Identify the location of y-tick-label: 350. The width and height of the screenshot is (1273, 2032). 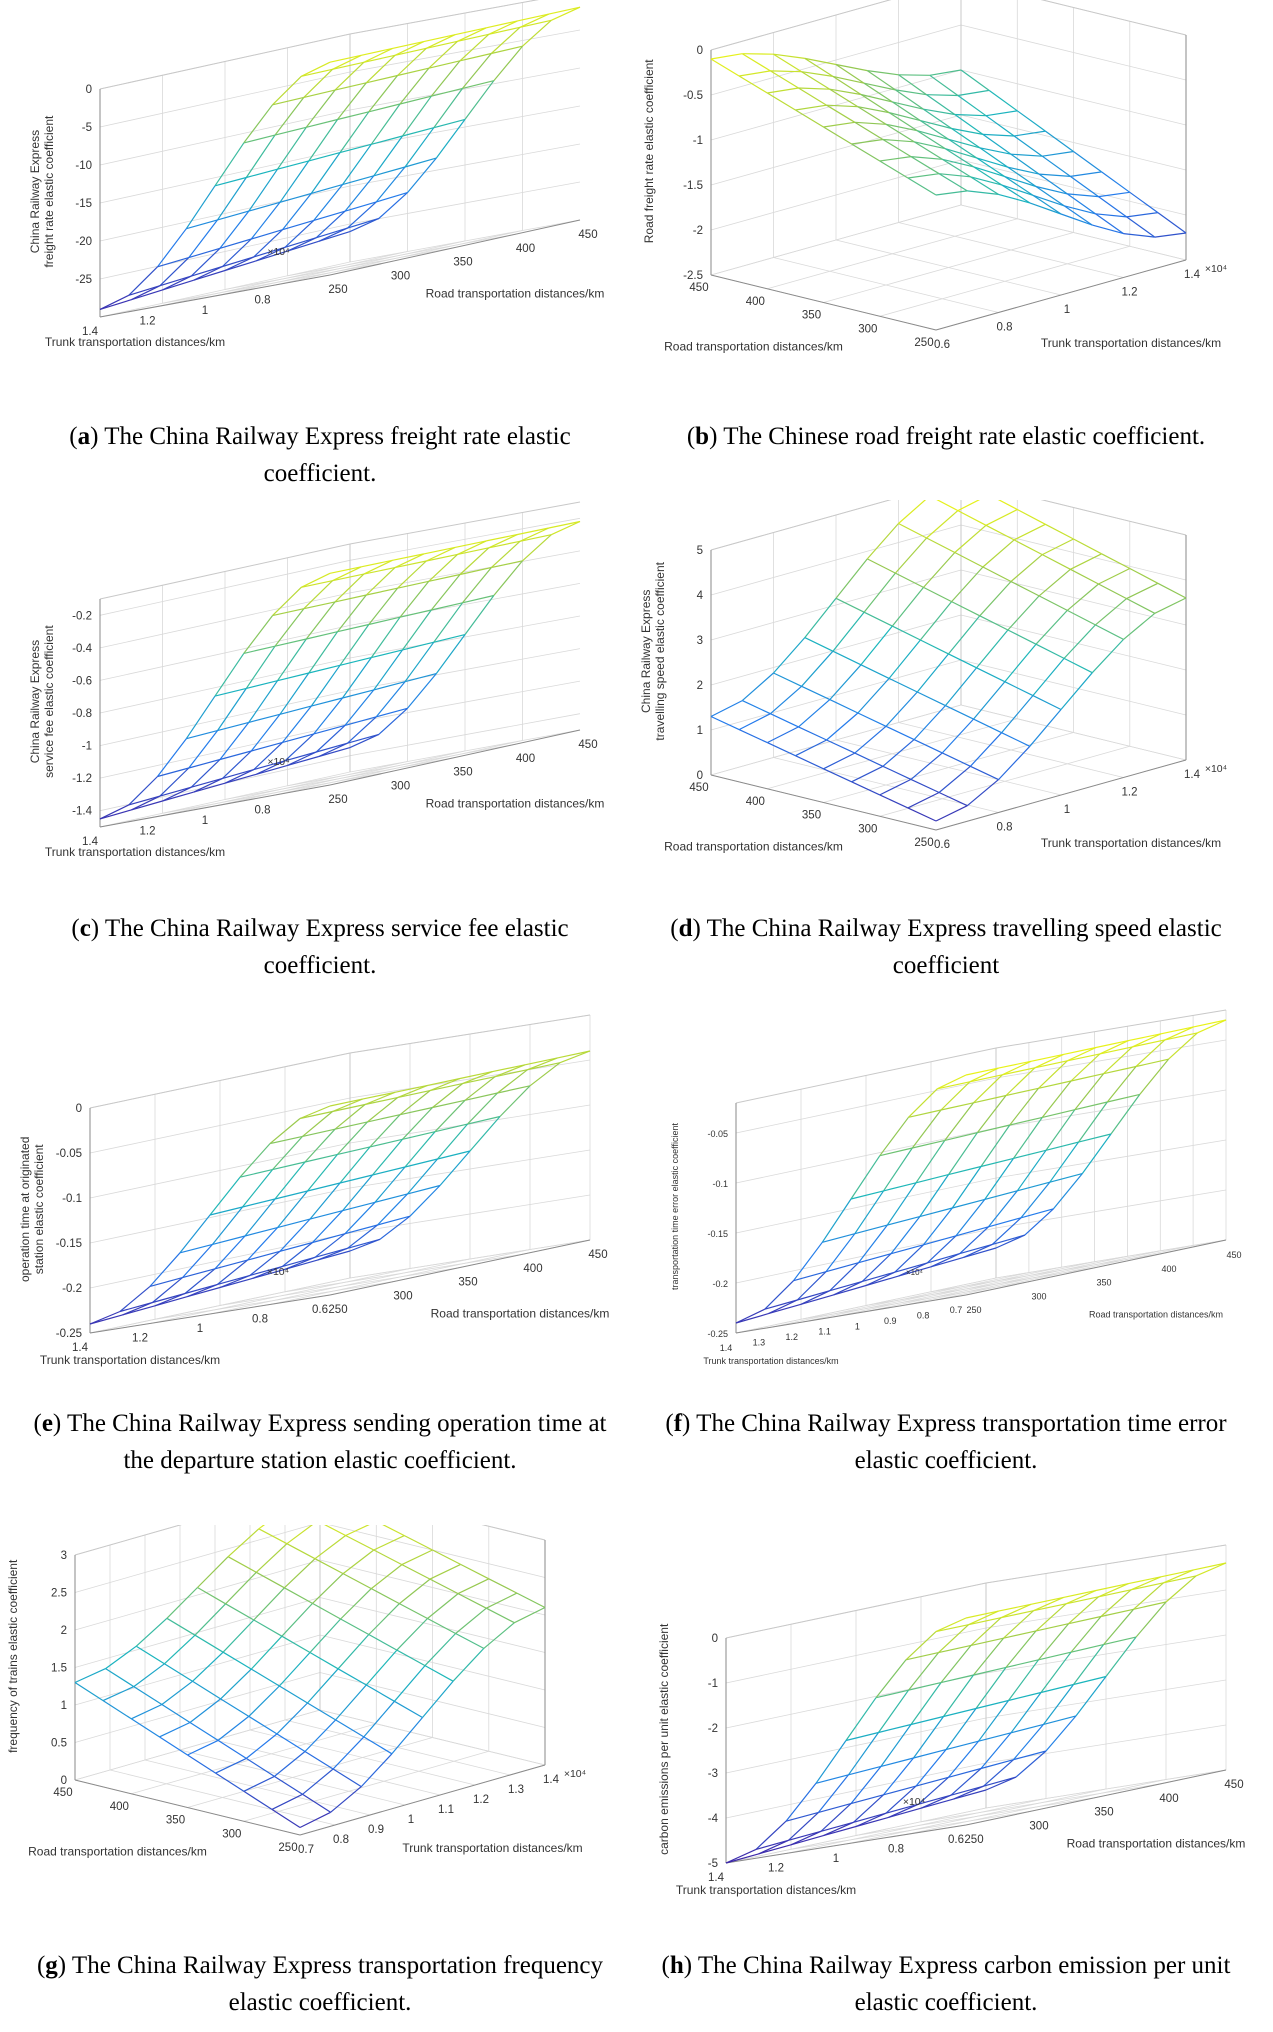
(1103, 1813).